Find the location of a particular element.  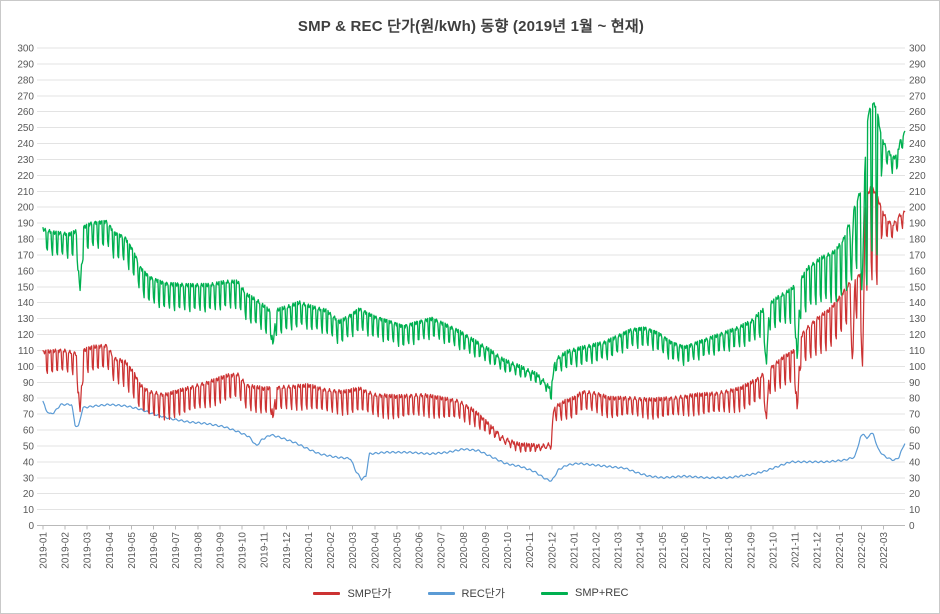

y-axis-label: 210 is located at coordinates (917, 192).